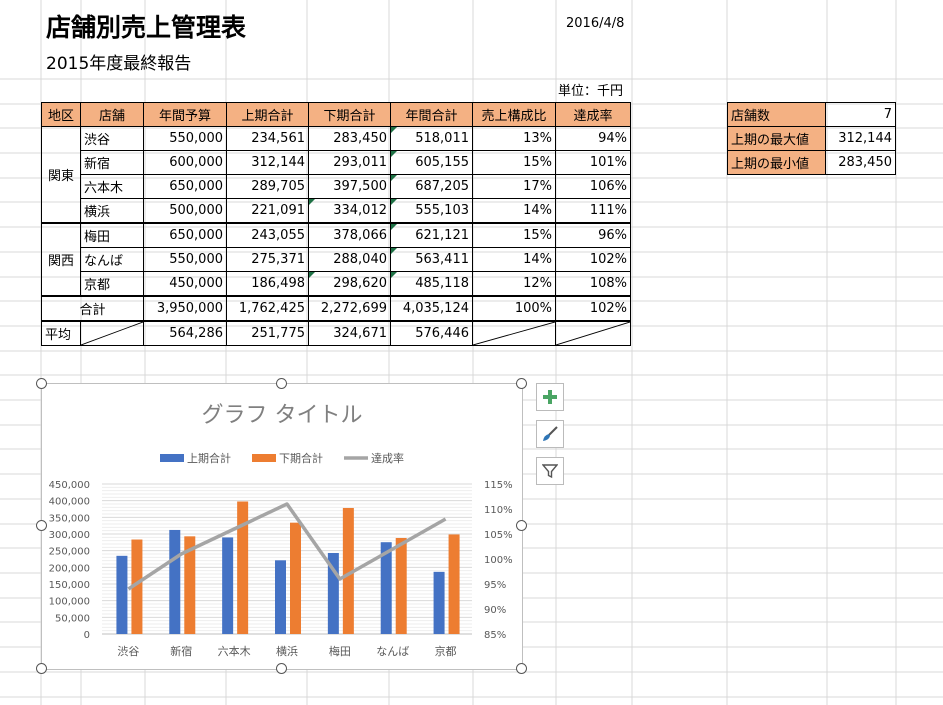 This screenshot has width=943, height=705. Describe the element at coordinates (349, 308) in the screenshot. I see `total-second-half-cell: 2,272,699` at that location.